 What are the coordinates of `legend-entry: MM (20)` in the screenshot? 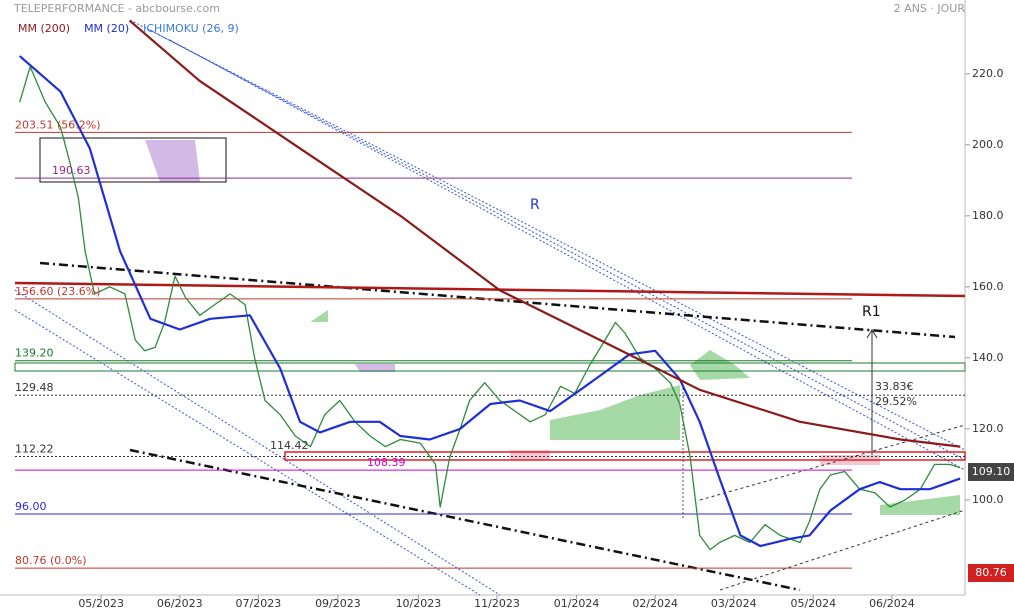 It's located at (106, 28).